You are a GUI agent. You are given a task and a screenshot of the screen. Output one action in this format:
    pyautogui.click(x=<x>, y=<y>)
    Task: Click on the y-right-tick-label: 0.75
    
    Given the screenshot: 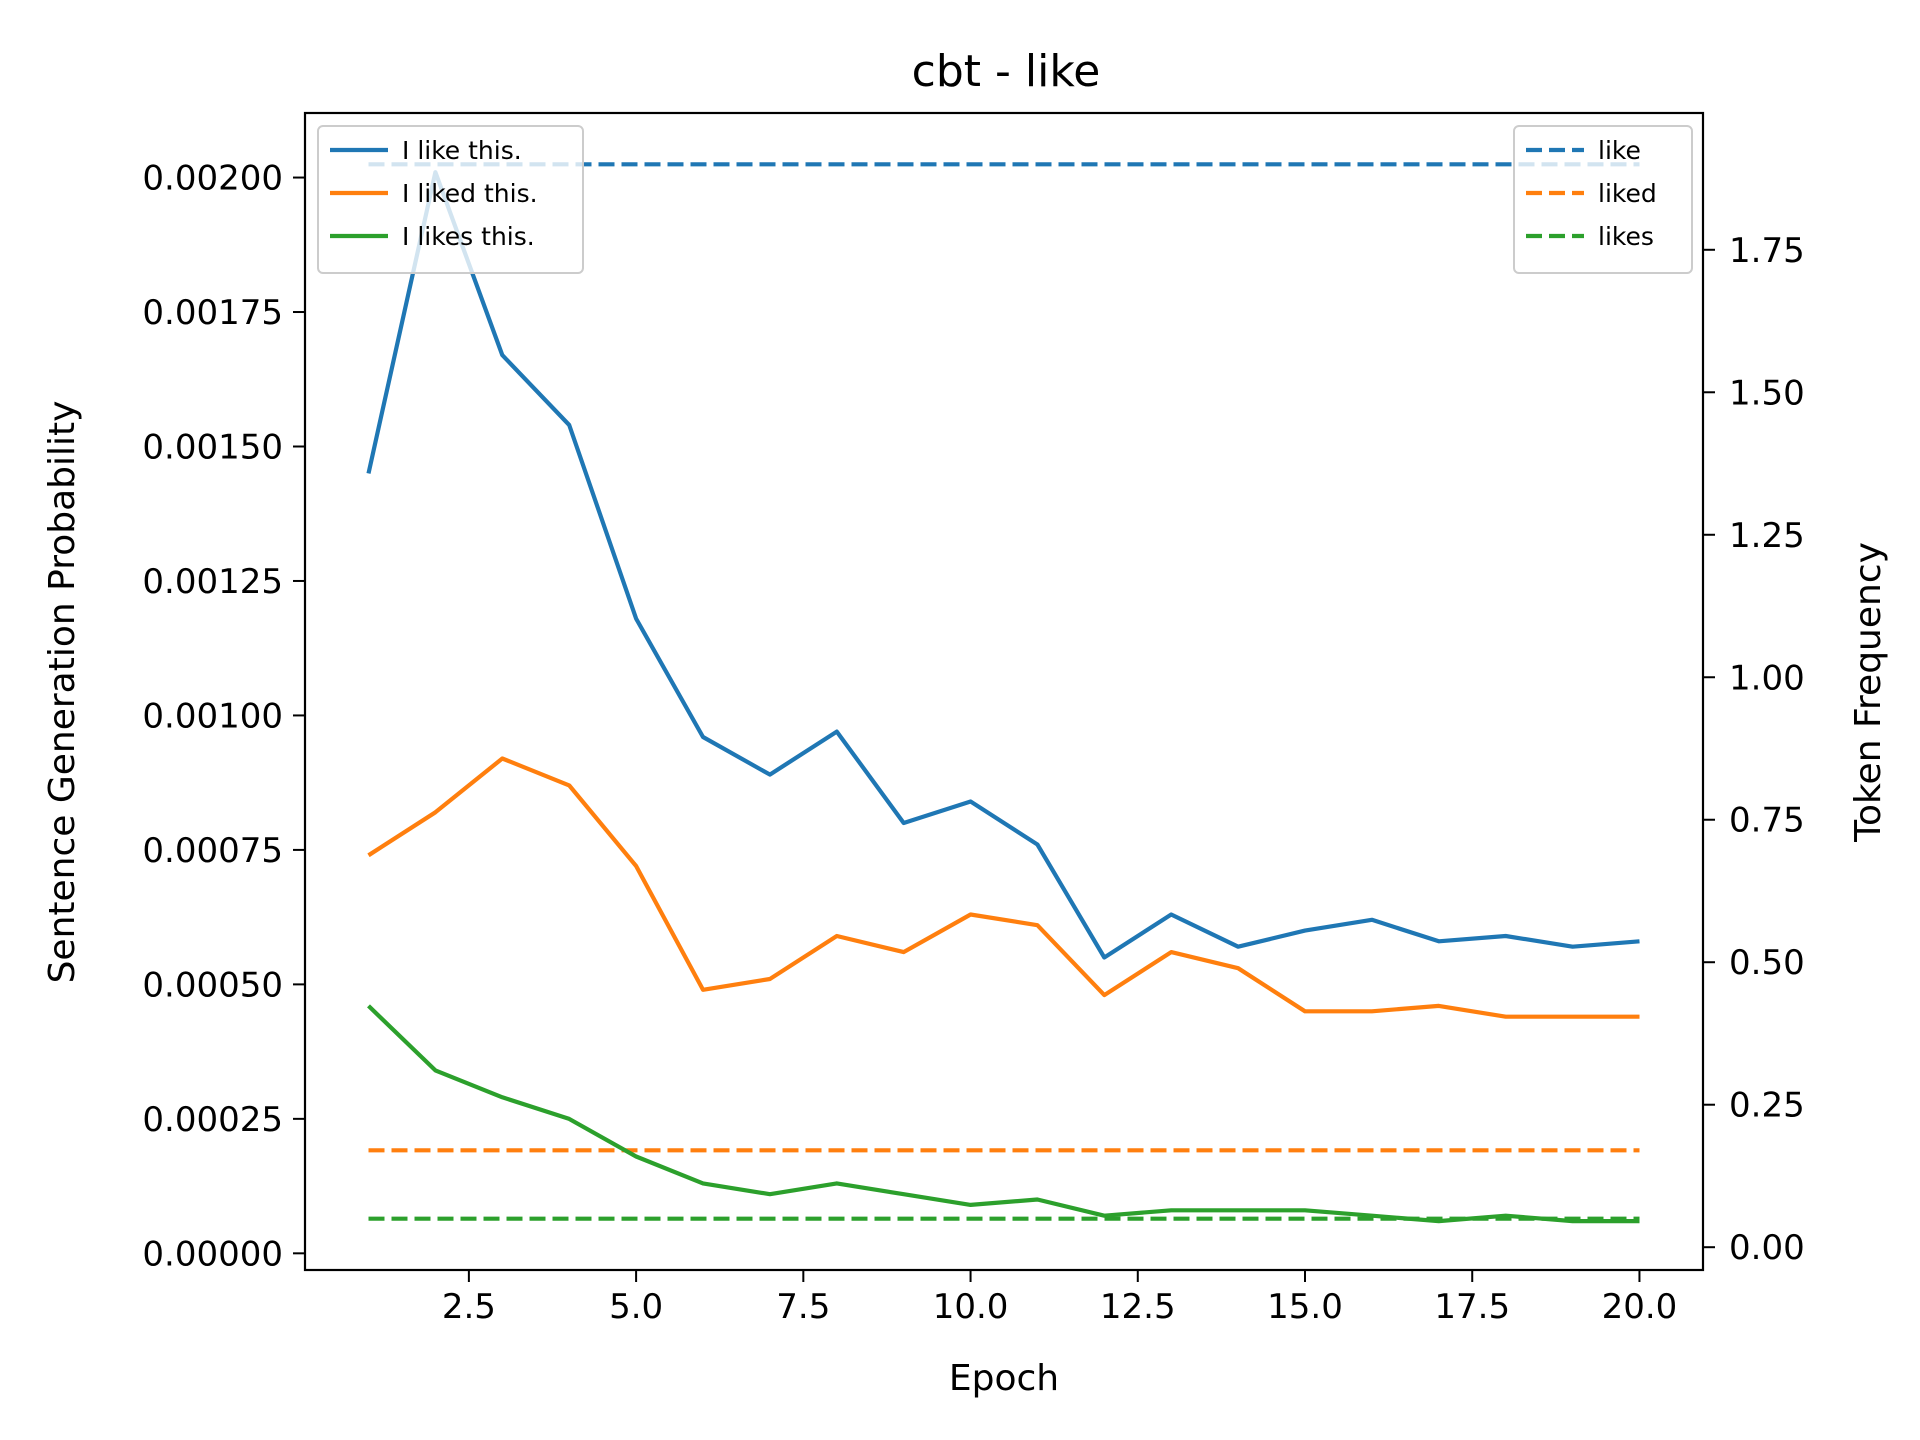 What is the action you would take?
    pyautogui.click(x=1767, y=821)
    